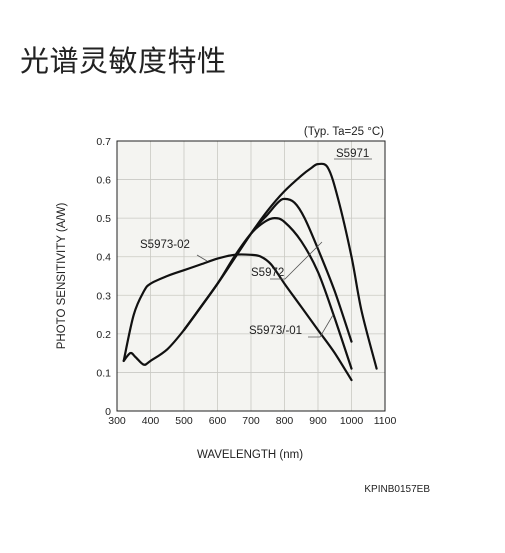  What do you see at coordinates (275, 331) in the screenshot?
I see `series-label-s5973-01: S5973/-01` at bounding box center [275, 331].